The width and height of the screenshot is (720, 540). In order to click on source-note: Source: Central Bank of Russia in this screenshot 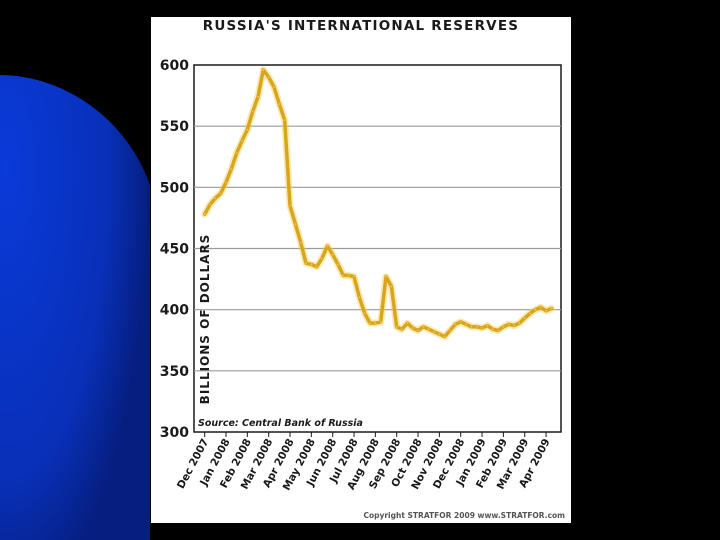, I will do `click(280, 423)`.